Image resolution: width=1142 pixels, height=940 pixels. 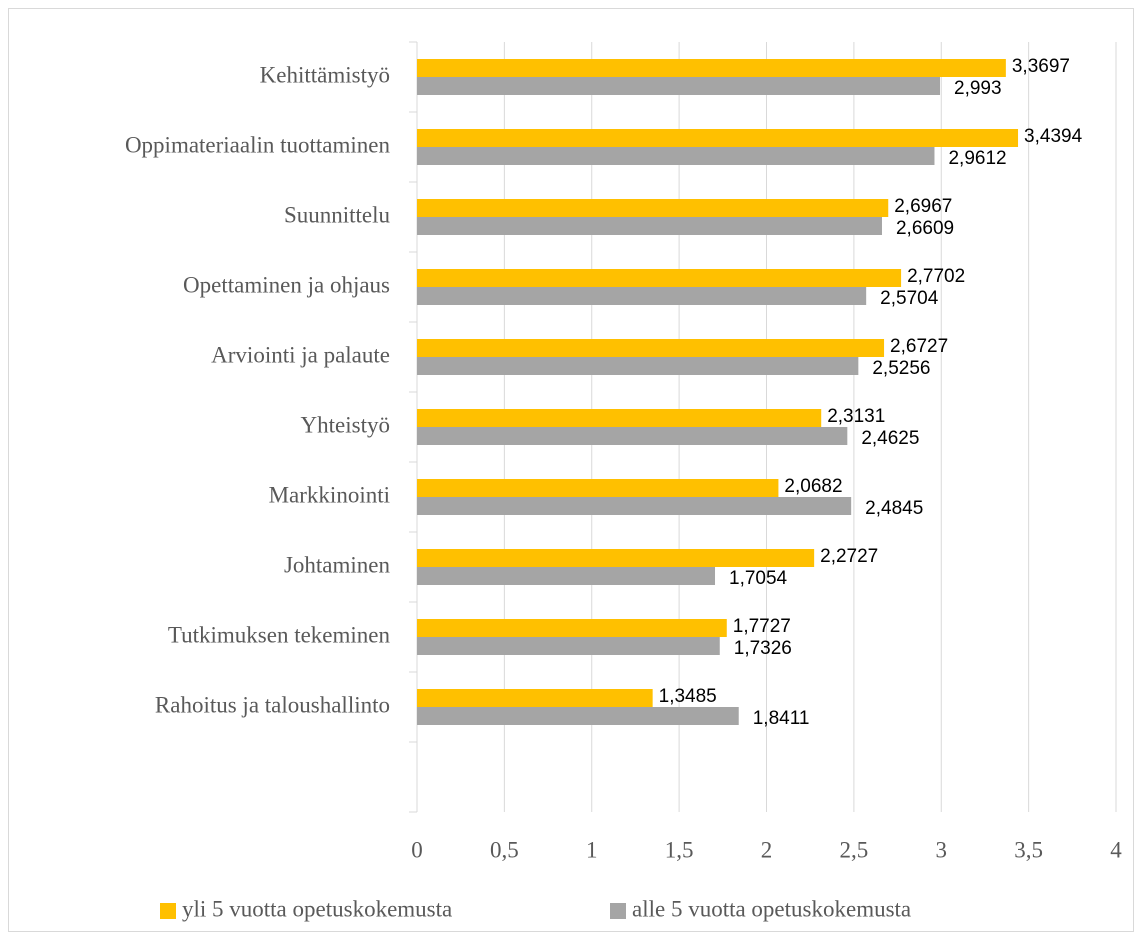 What do you see at coordinates (762, 626) in the screenshot?
I see `value-label: 1,7727` at bounding box center [762, 626].